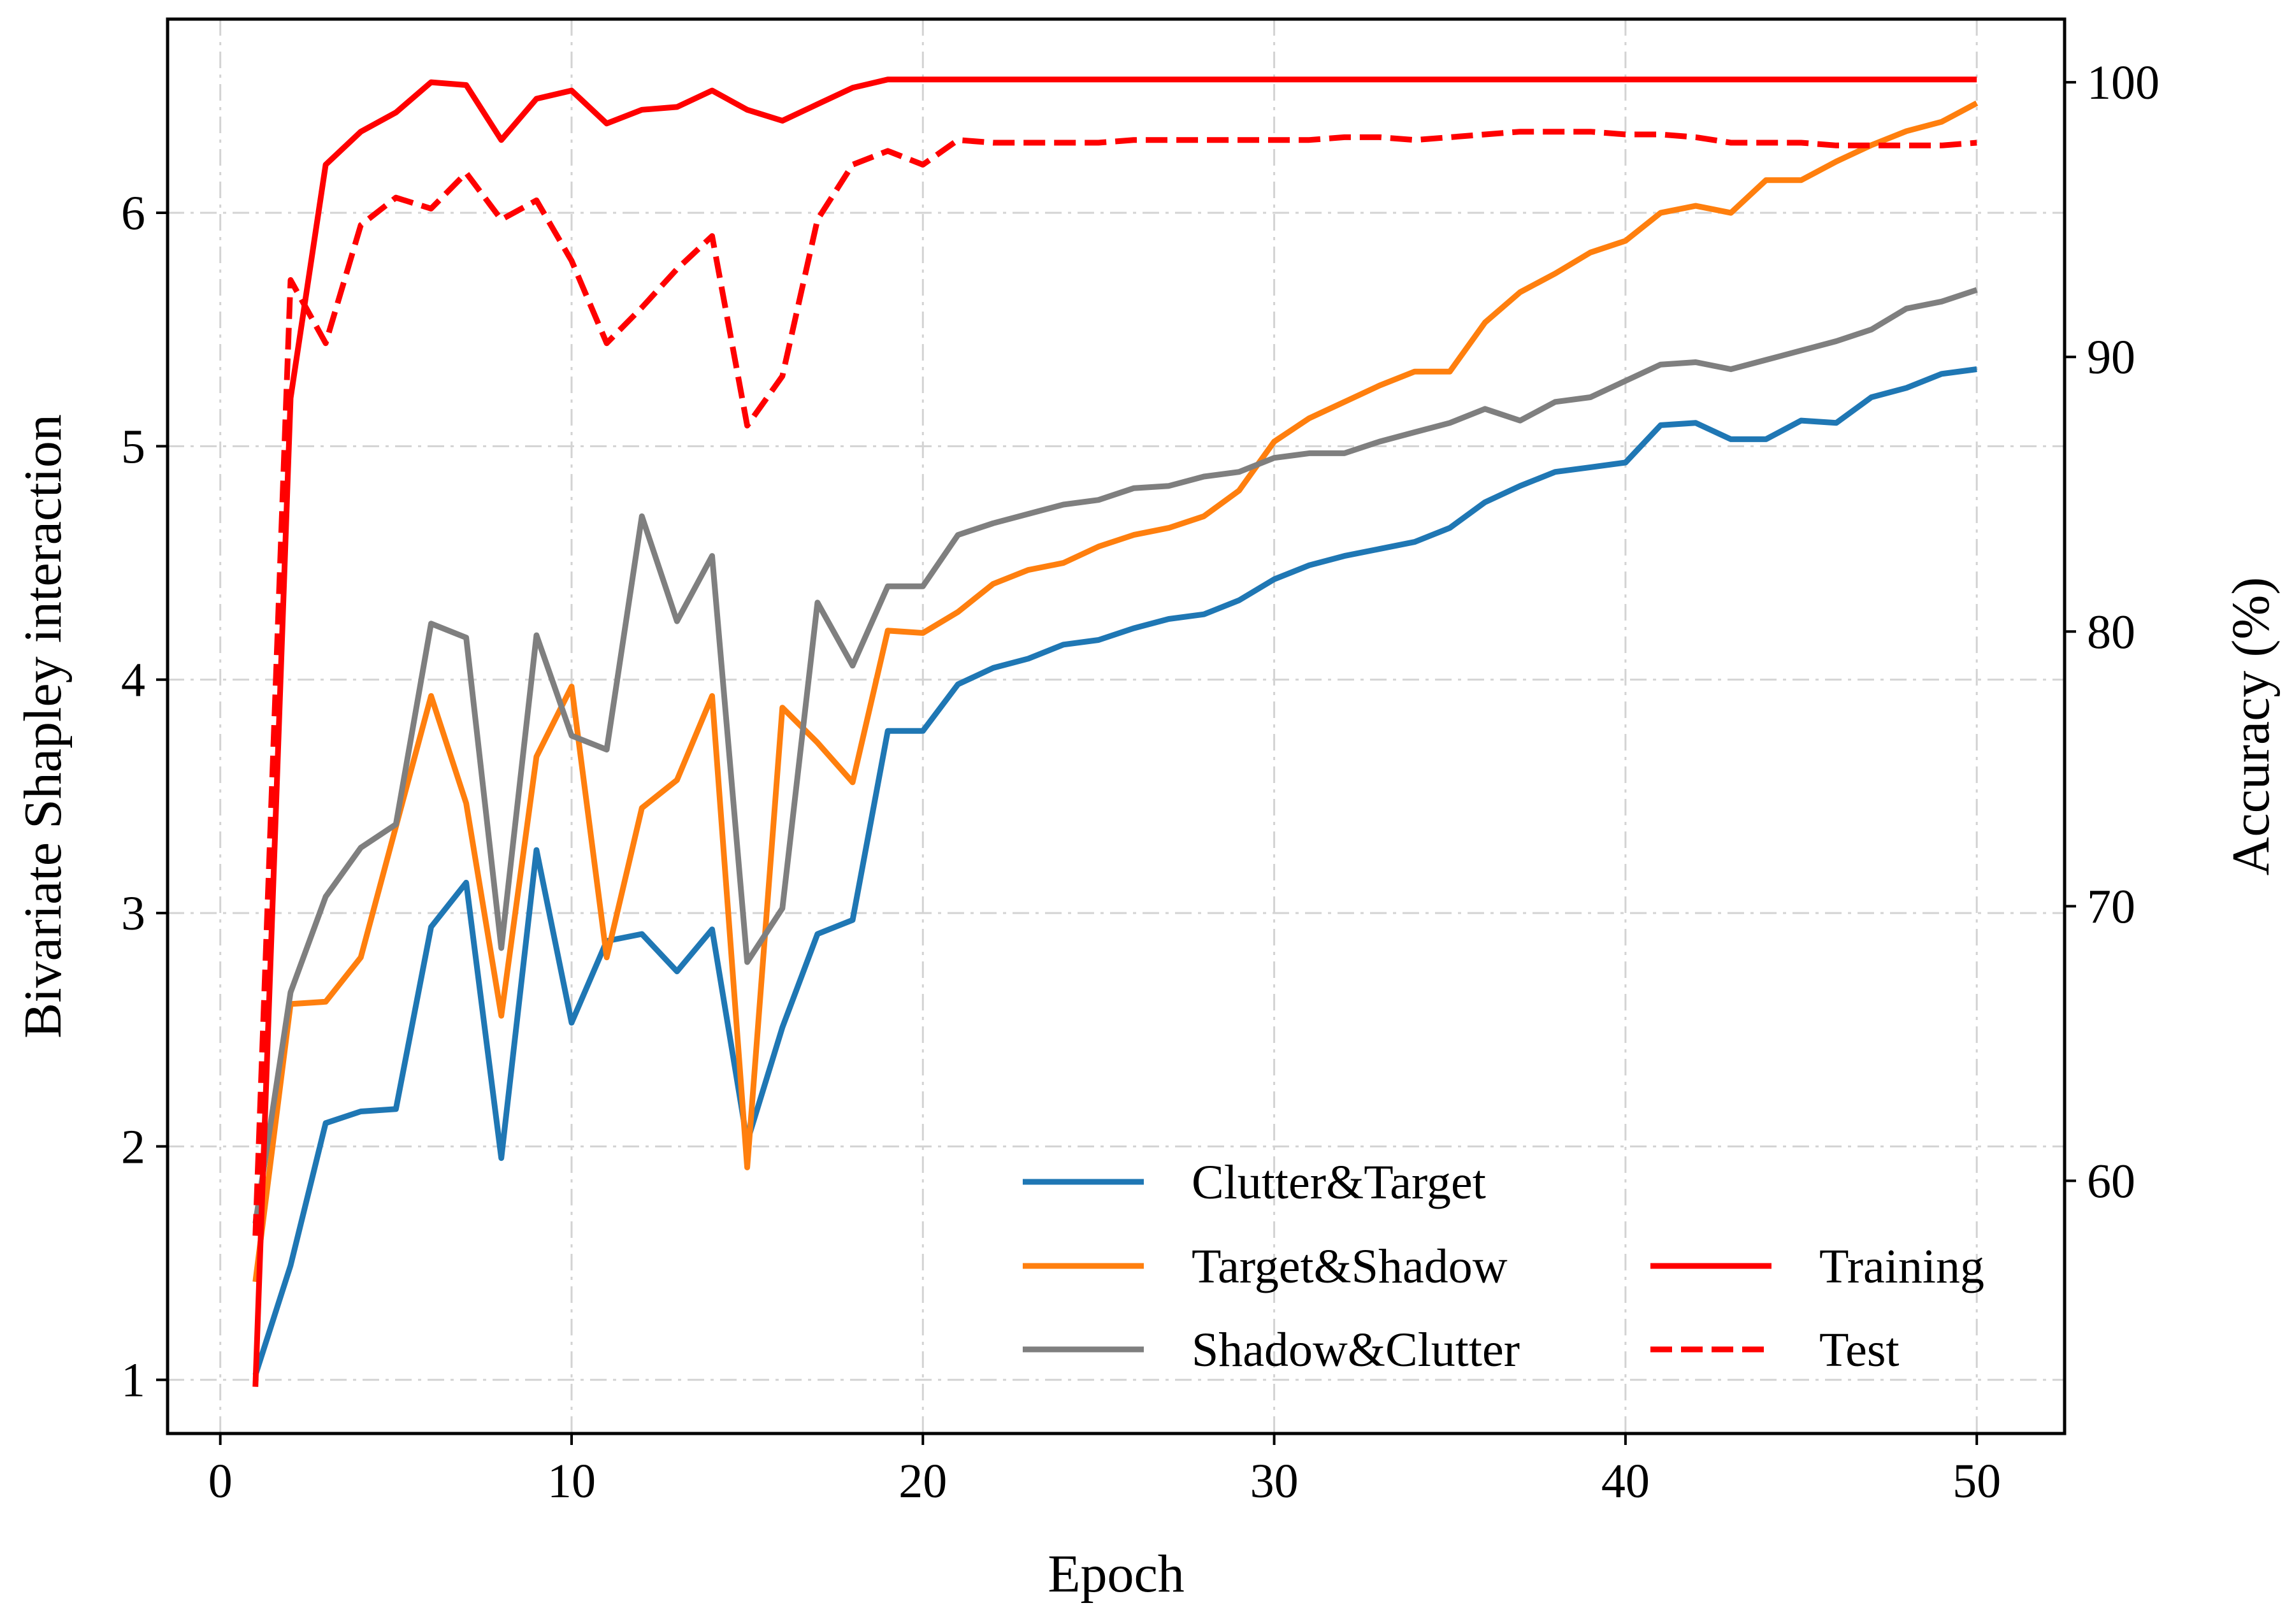 The image size is (2294, 1624). What do you see at coordinates (1275, 1481) in the screenshot?
I see `x-tick-label: 30` at bounding box center [1275, 1481].